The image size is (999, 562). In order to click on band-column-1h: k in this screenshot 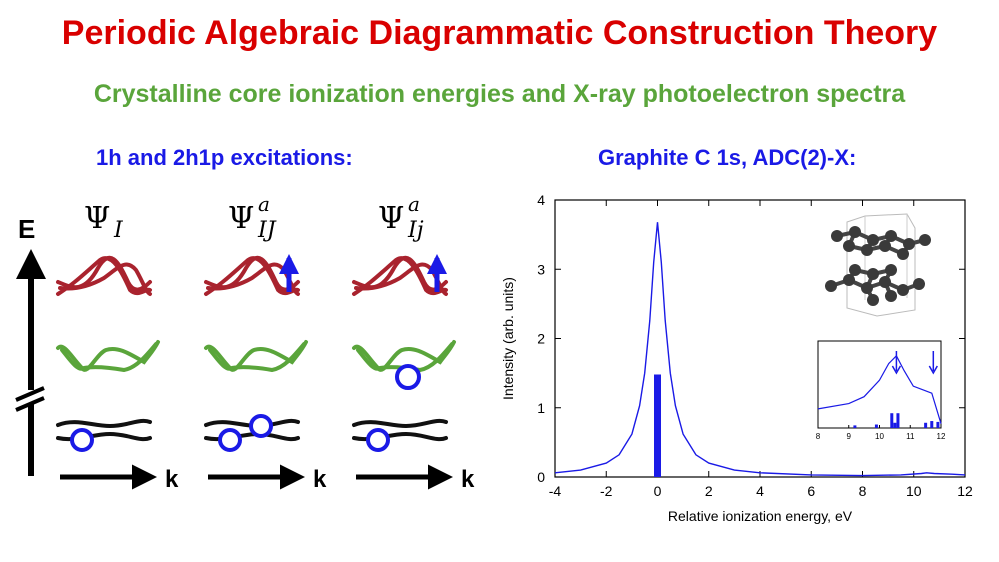, I will do `click(117, 374)`.